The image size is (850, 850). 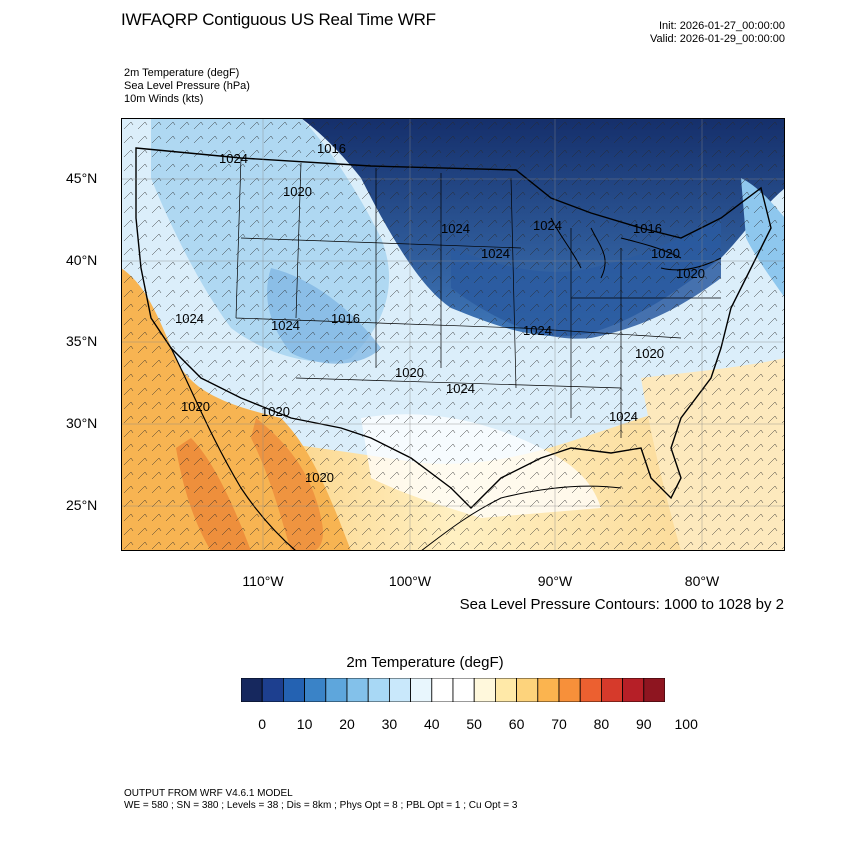 What do you see at coordinates (636, 248) in the screenshot?
I see `great-lakes` at bounding box center [636, 248].